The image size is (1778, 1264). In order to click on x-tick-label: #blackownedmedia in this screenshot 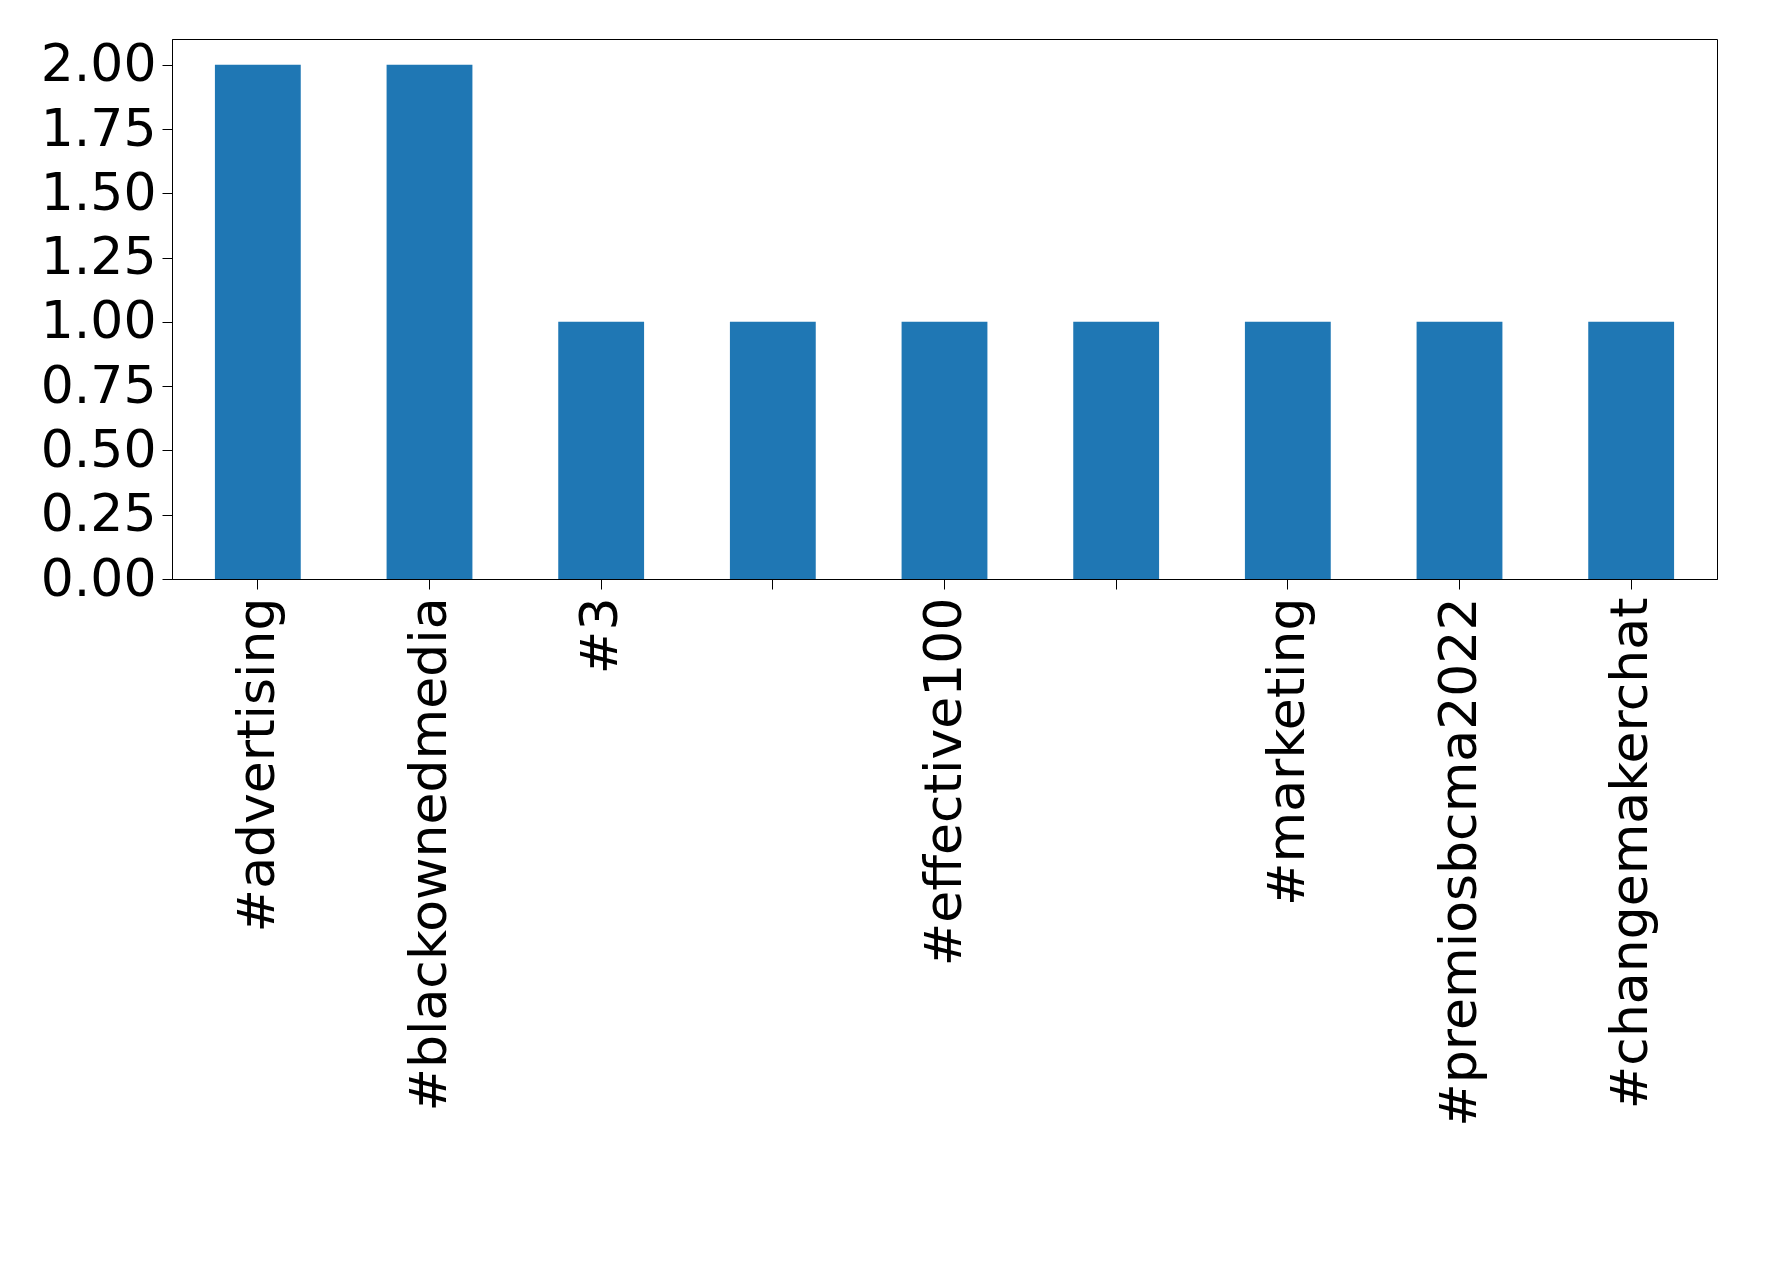, I will do `click(427, 854)`.